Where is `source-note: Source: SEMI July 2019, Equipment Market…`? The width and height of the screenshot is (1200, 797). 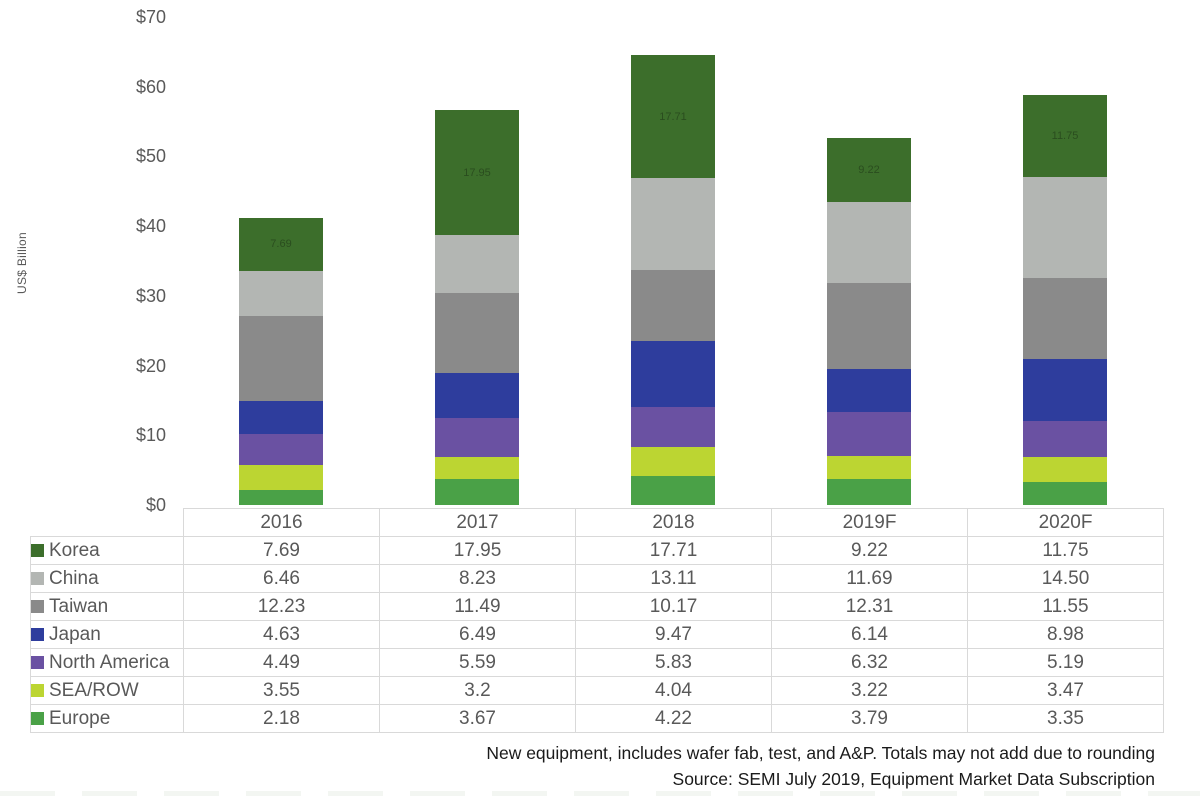
source-note: Source: SEMI July 2019, Equipment Market… is located at coordinates (913, 779).